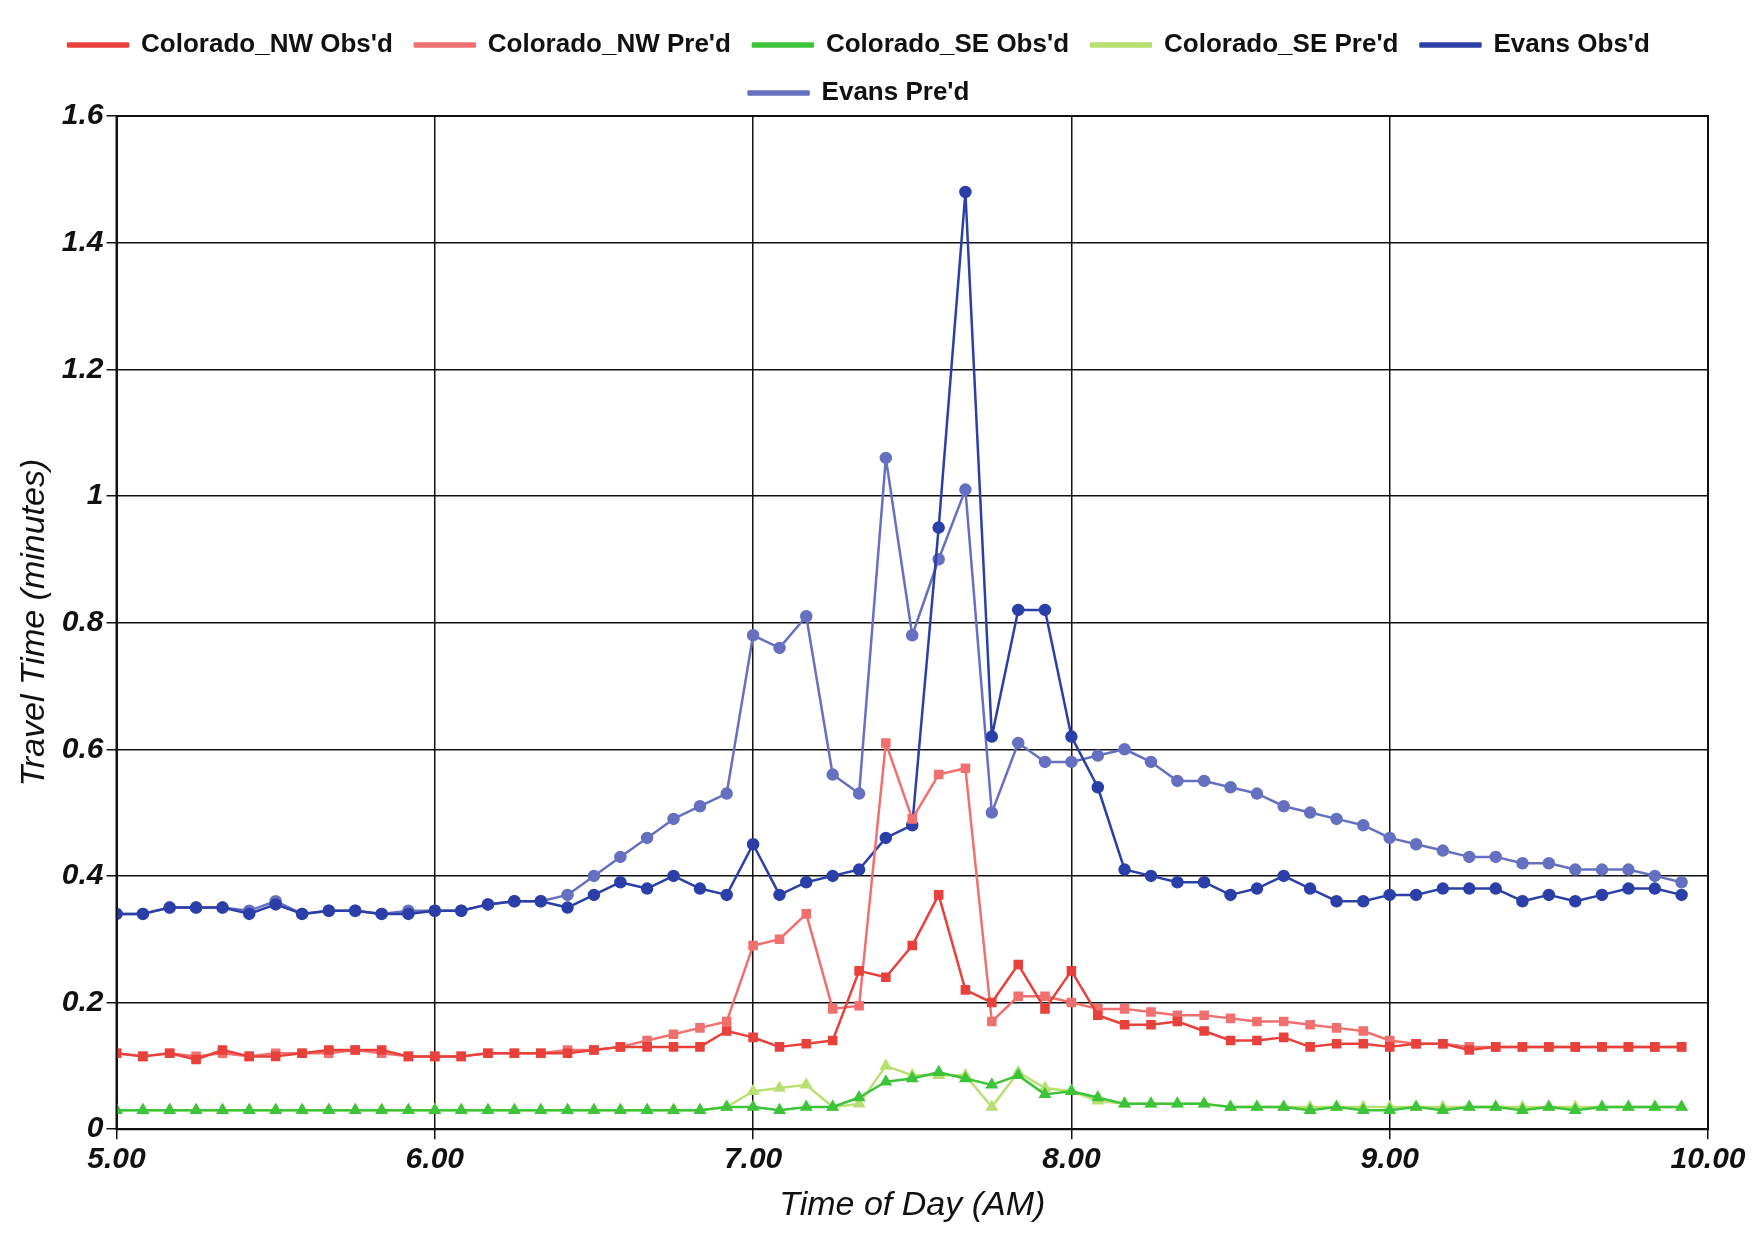 This screenshot has width=1758, height=1240. I want to click on legend-label: Colorado_SE Pre'd, so click(1281, 43).